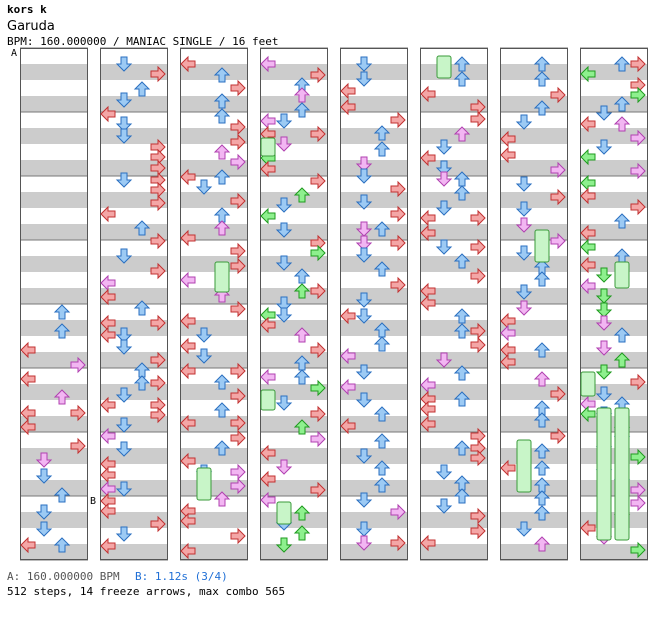 The image size is (672, 620). Describe the element at coordinates (93, 501) in the screenshot. I see `marker-b: B` at that location.